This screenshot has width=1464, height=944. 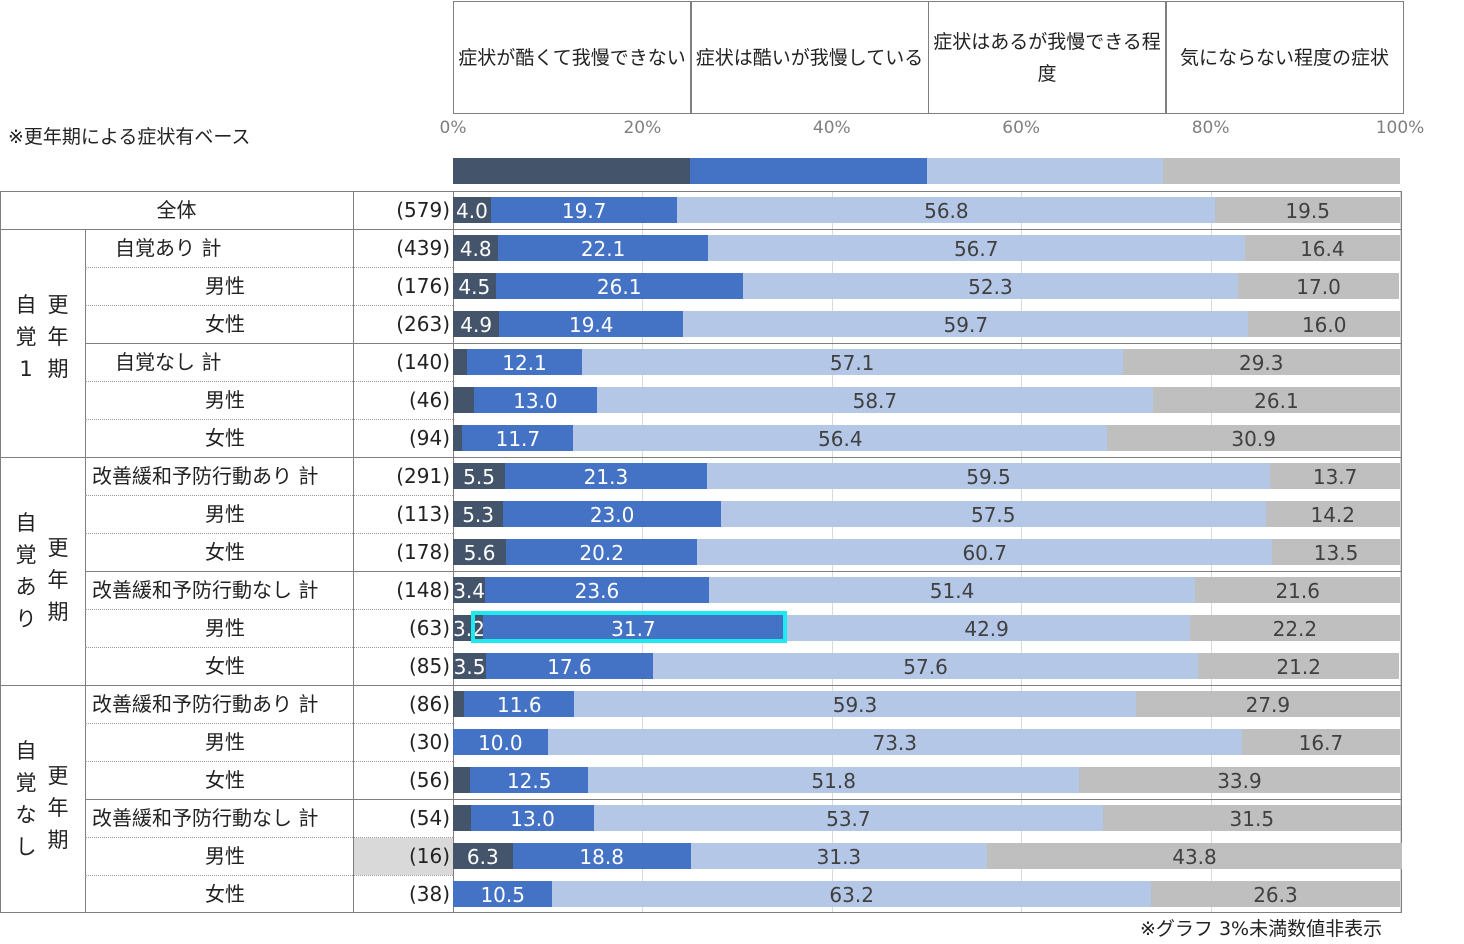 What do you see at coordinates (1400, 128) in the screenshot?
I see `x-tick: 100%` at bounding box center [1400, 128].